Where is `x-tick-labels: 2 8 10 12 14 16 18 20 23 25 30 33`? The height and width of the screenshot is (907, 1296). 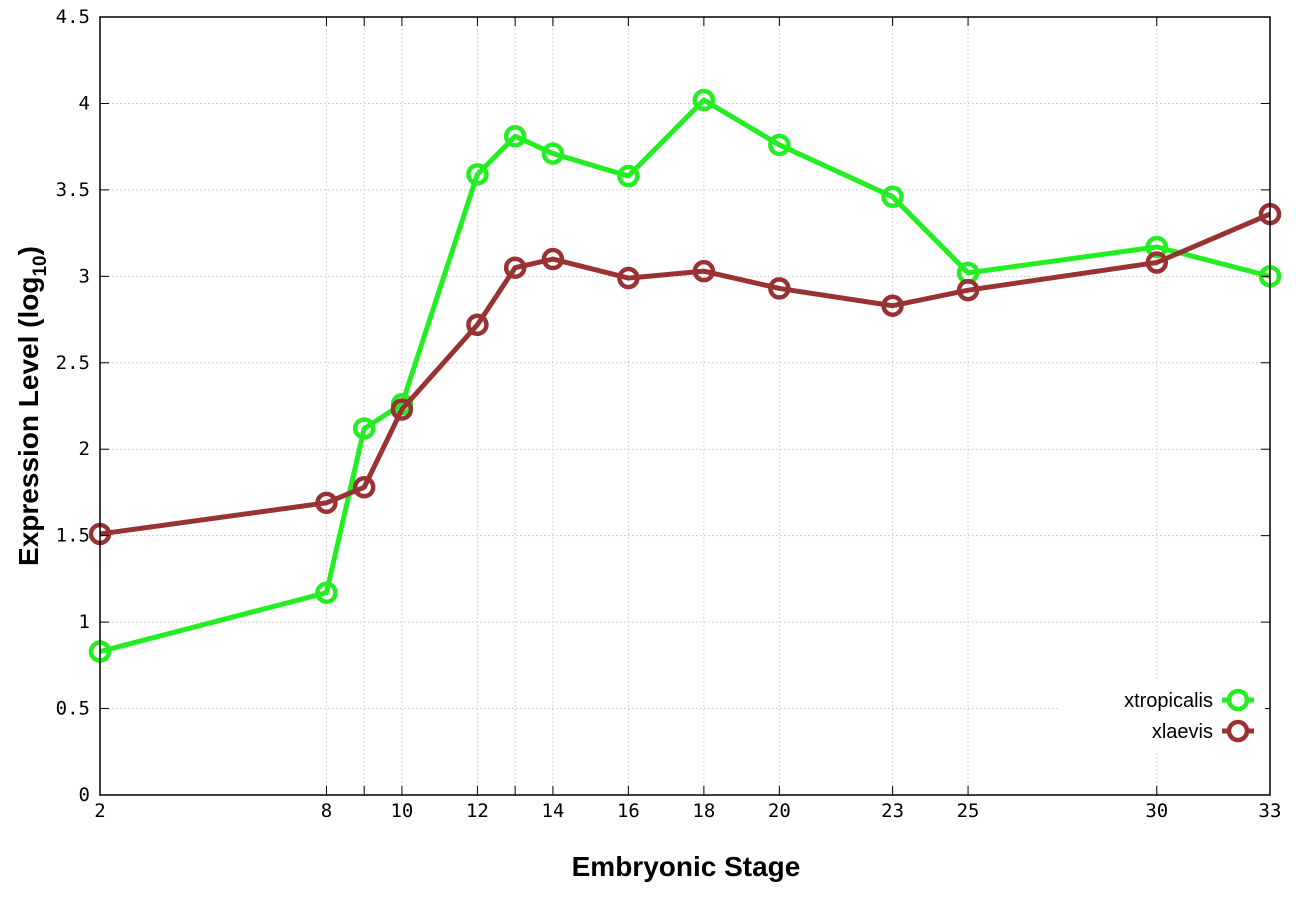 x-tick-labels: 2 8 10 12 14 16 18 20 23 25 30 33 is located at coordinates (687, 811).